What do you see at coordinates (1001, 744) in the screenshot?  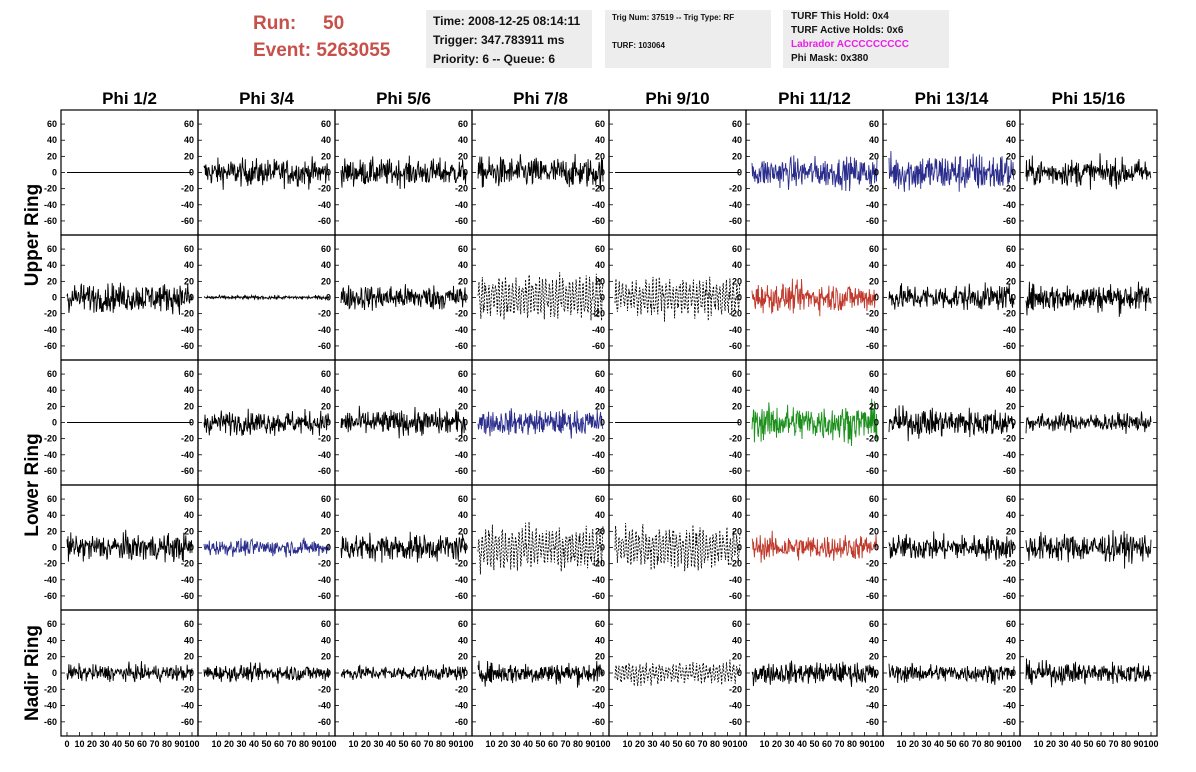 I see `x-tick-label: 90` at bounding box center [1001, 744].